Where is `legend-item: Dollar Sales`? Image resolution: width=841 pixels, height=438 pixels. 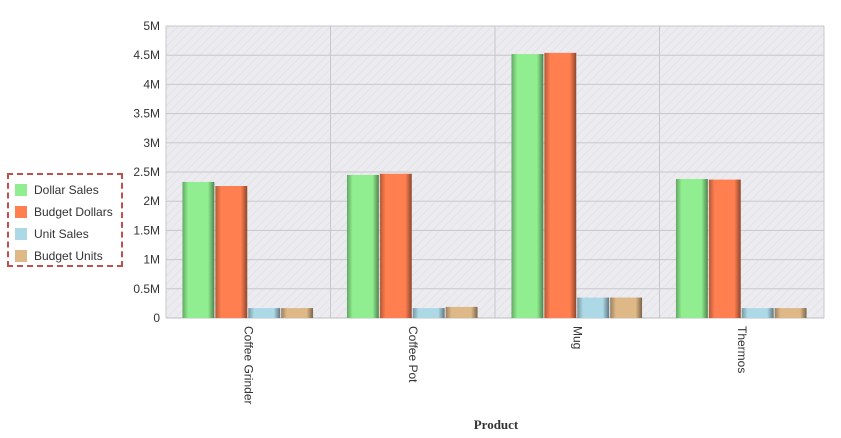 legend-item: Dollar Sales is located at coordinates (68, 190).